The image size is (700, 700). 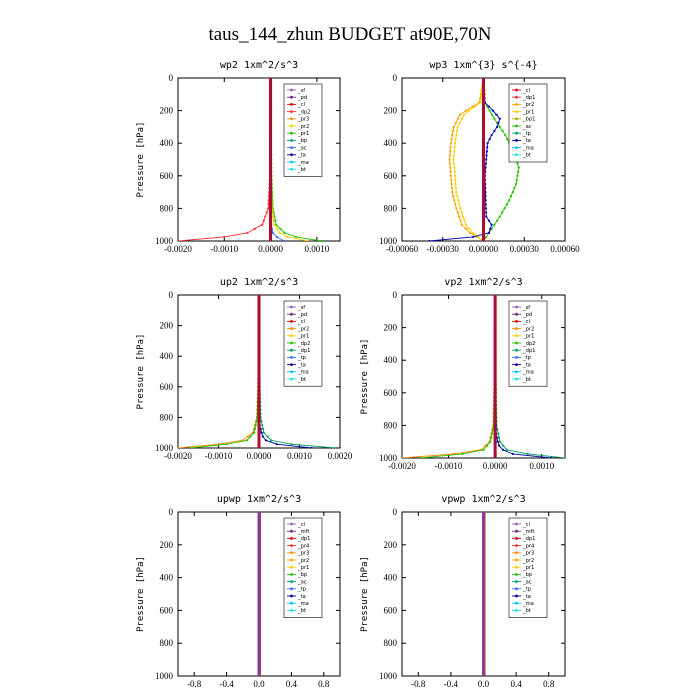 I want to click on legend-marker-_pr1, so click(x=291, y=133).